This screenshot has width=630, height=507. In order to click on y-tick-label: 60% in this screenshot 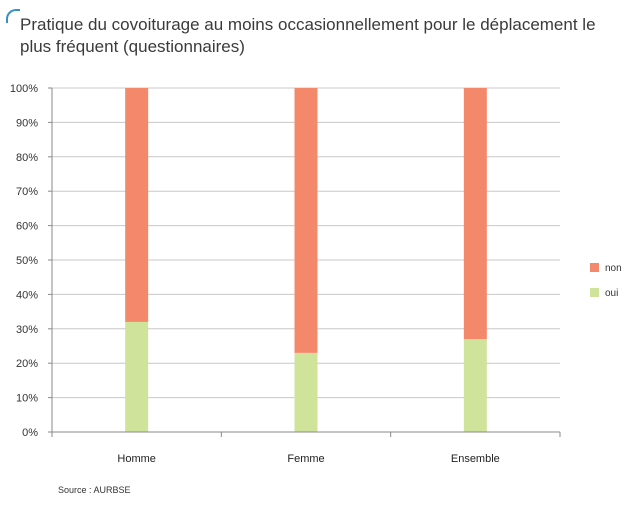, I will do `click(27, 227)`.